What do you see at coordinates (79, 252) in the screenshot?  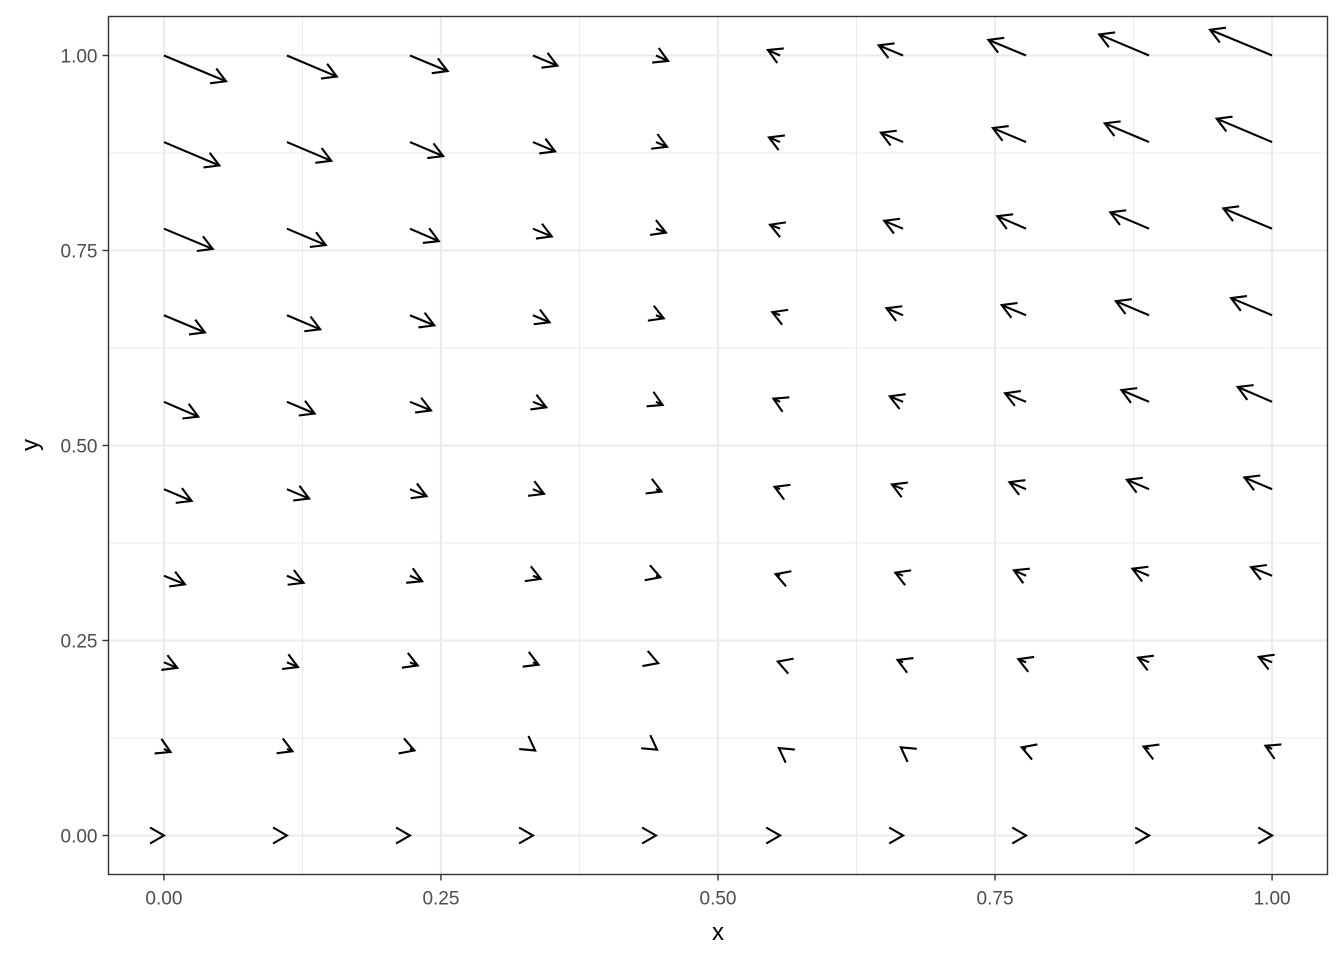 I see `y-tick-label: 0.75` at bounding box center [79, 252].